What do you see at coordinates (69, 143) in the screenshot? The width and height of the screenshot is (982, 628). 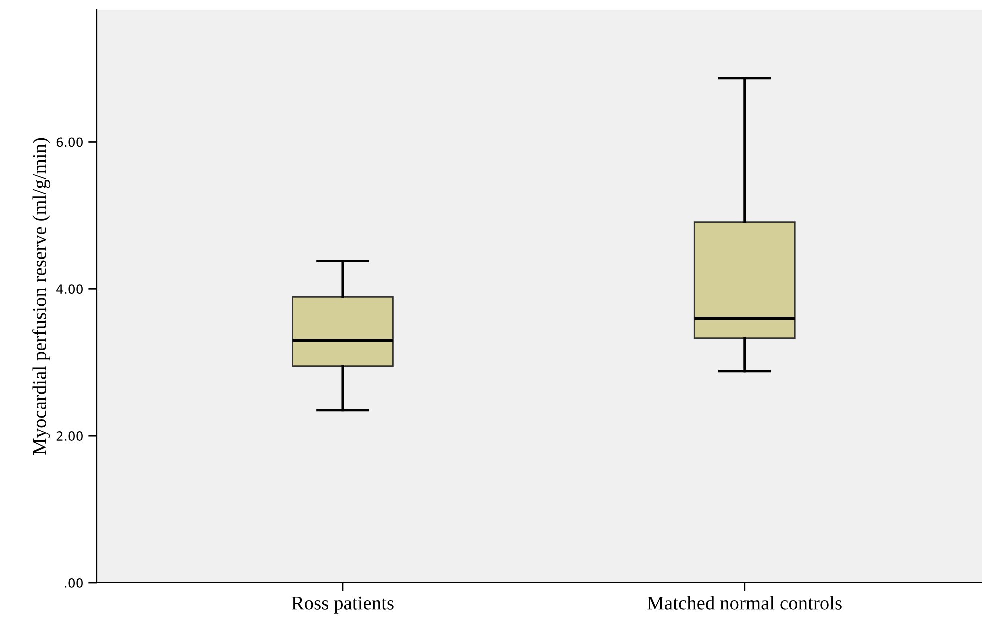 I see `y-tick-label: 6.00` at bounding box center [69, 143].